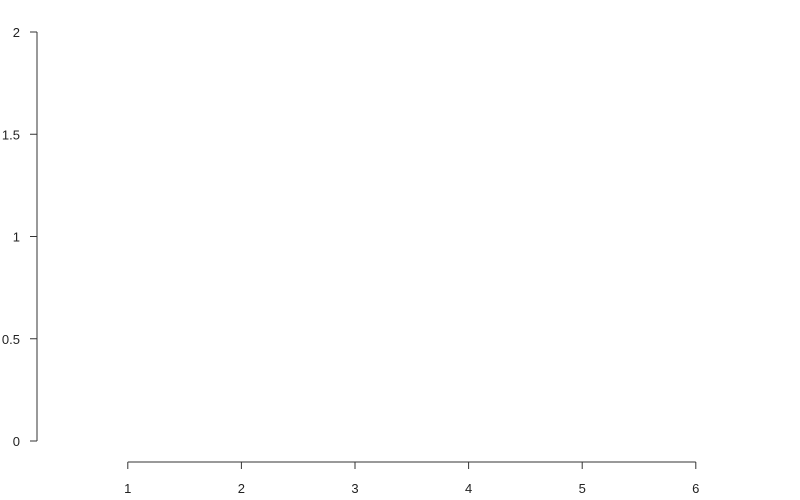 This screenshot has width=800, height=500. What do you see at coordinates (582, 488) in the screenshot?
I see `x-tick-label: 5` at bounding box center [582, 488].